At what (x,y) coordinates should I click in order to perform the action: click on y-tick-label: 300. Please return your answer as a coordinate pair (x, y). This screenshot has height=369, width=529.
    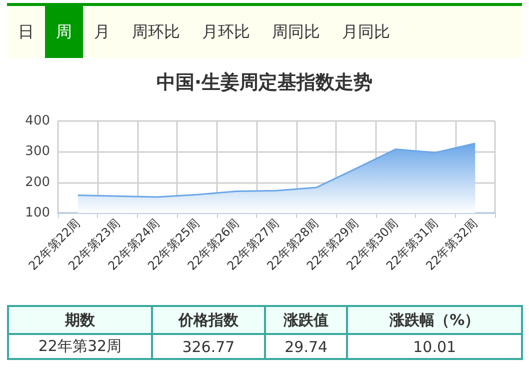
    Looking at the image, I should click on (37, 152).